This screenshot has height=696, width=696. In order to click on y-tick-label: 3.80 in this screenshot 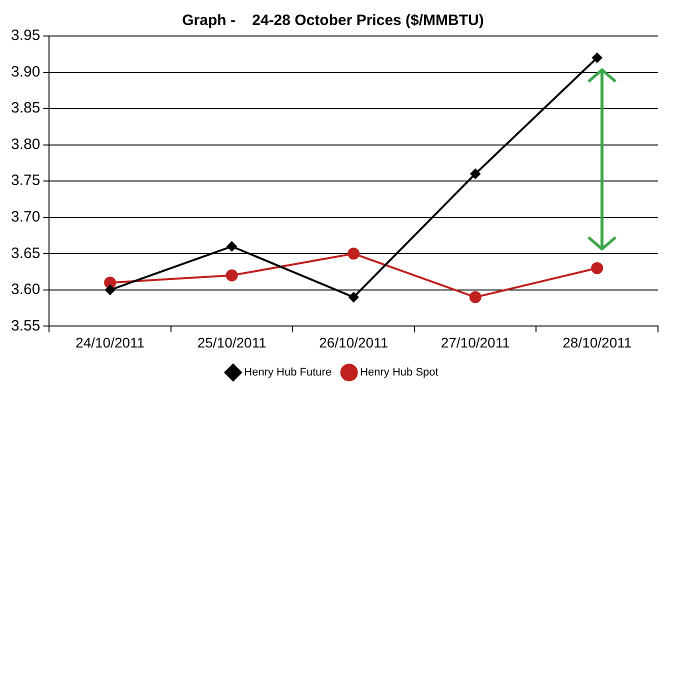, I will do `click(25, 144)`.